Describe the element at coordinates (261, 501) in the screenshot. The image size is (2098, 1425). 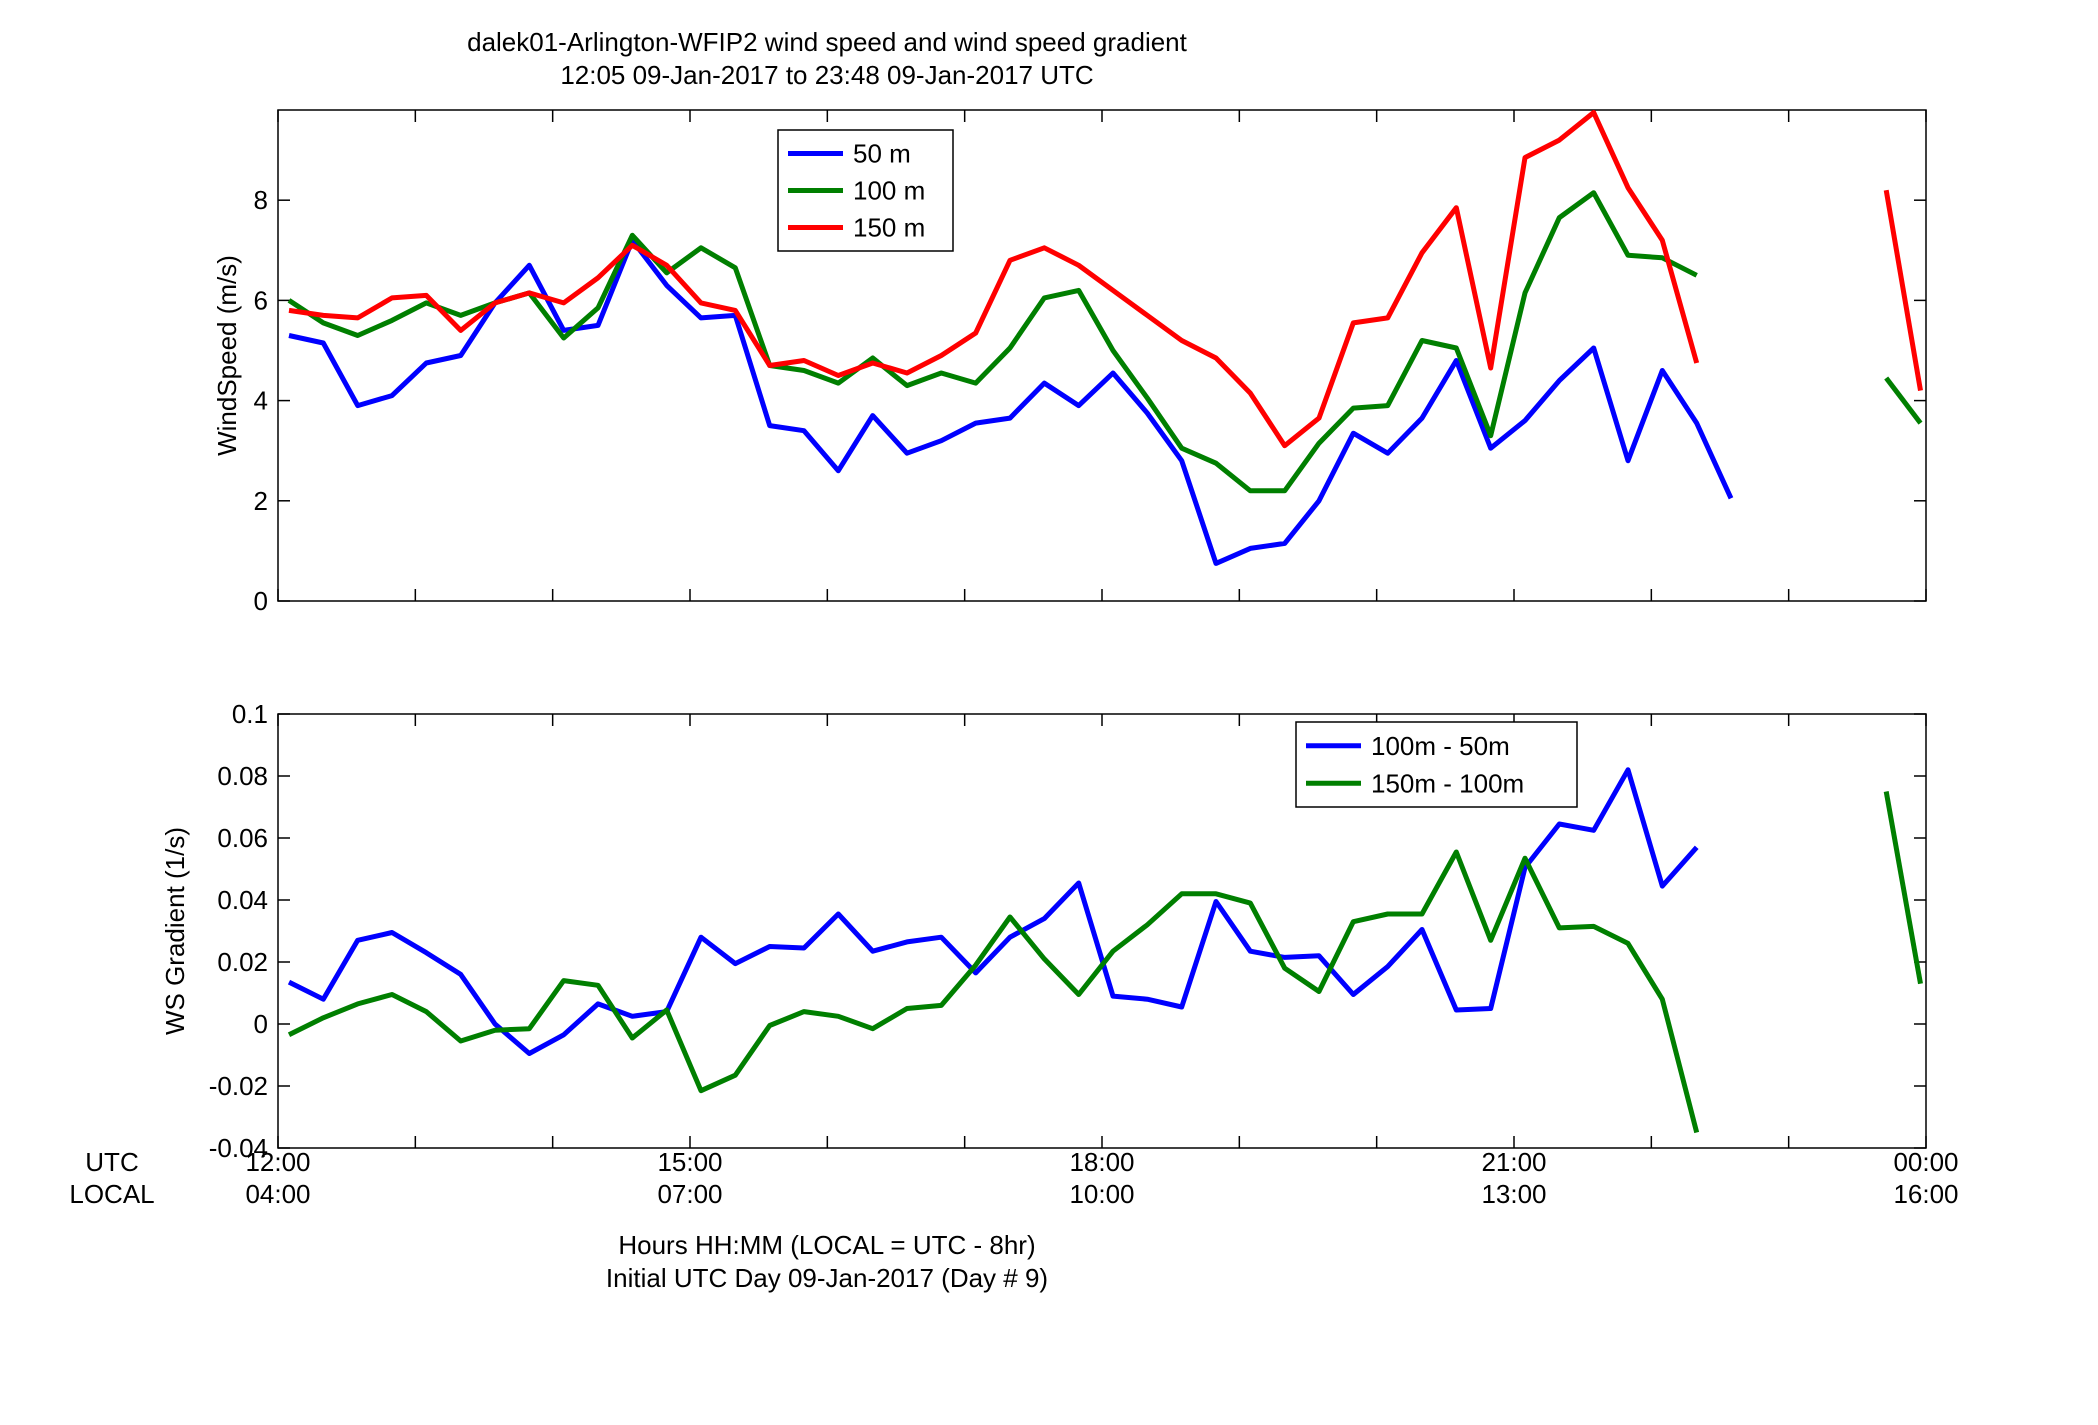
I see `y-tick-label: 2` at that location.